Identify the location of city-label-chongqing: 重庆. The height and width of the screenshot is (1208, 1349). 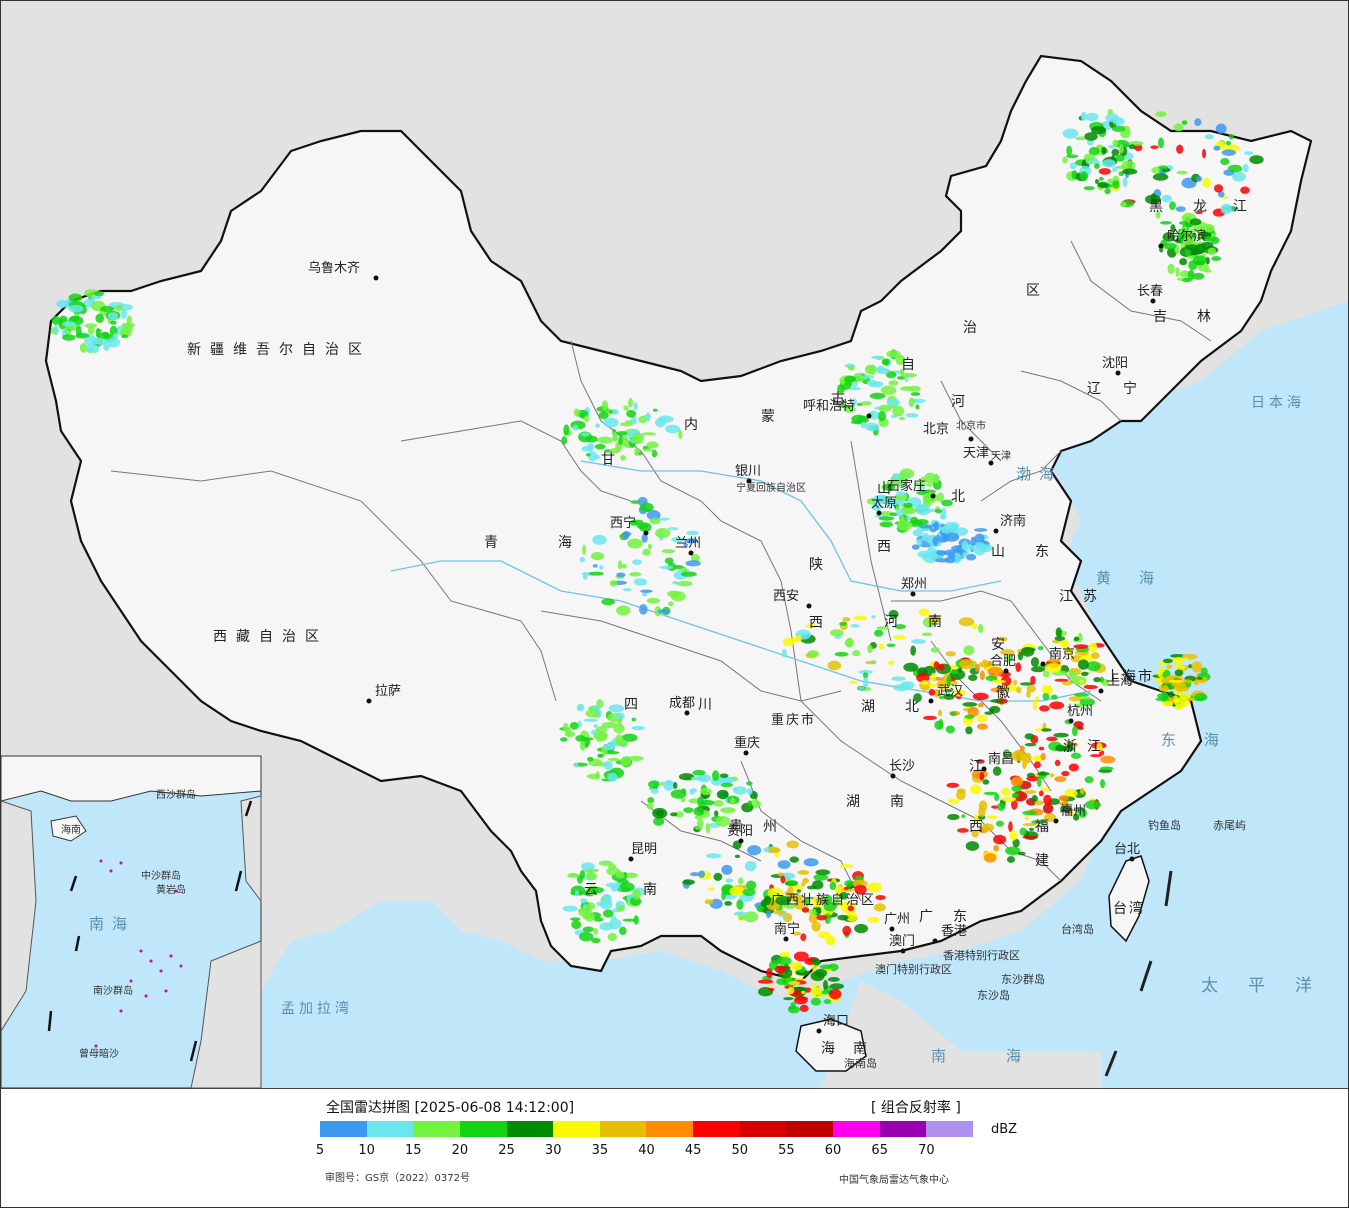
(747, 743).